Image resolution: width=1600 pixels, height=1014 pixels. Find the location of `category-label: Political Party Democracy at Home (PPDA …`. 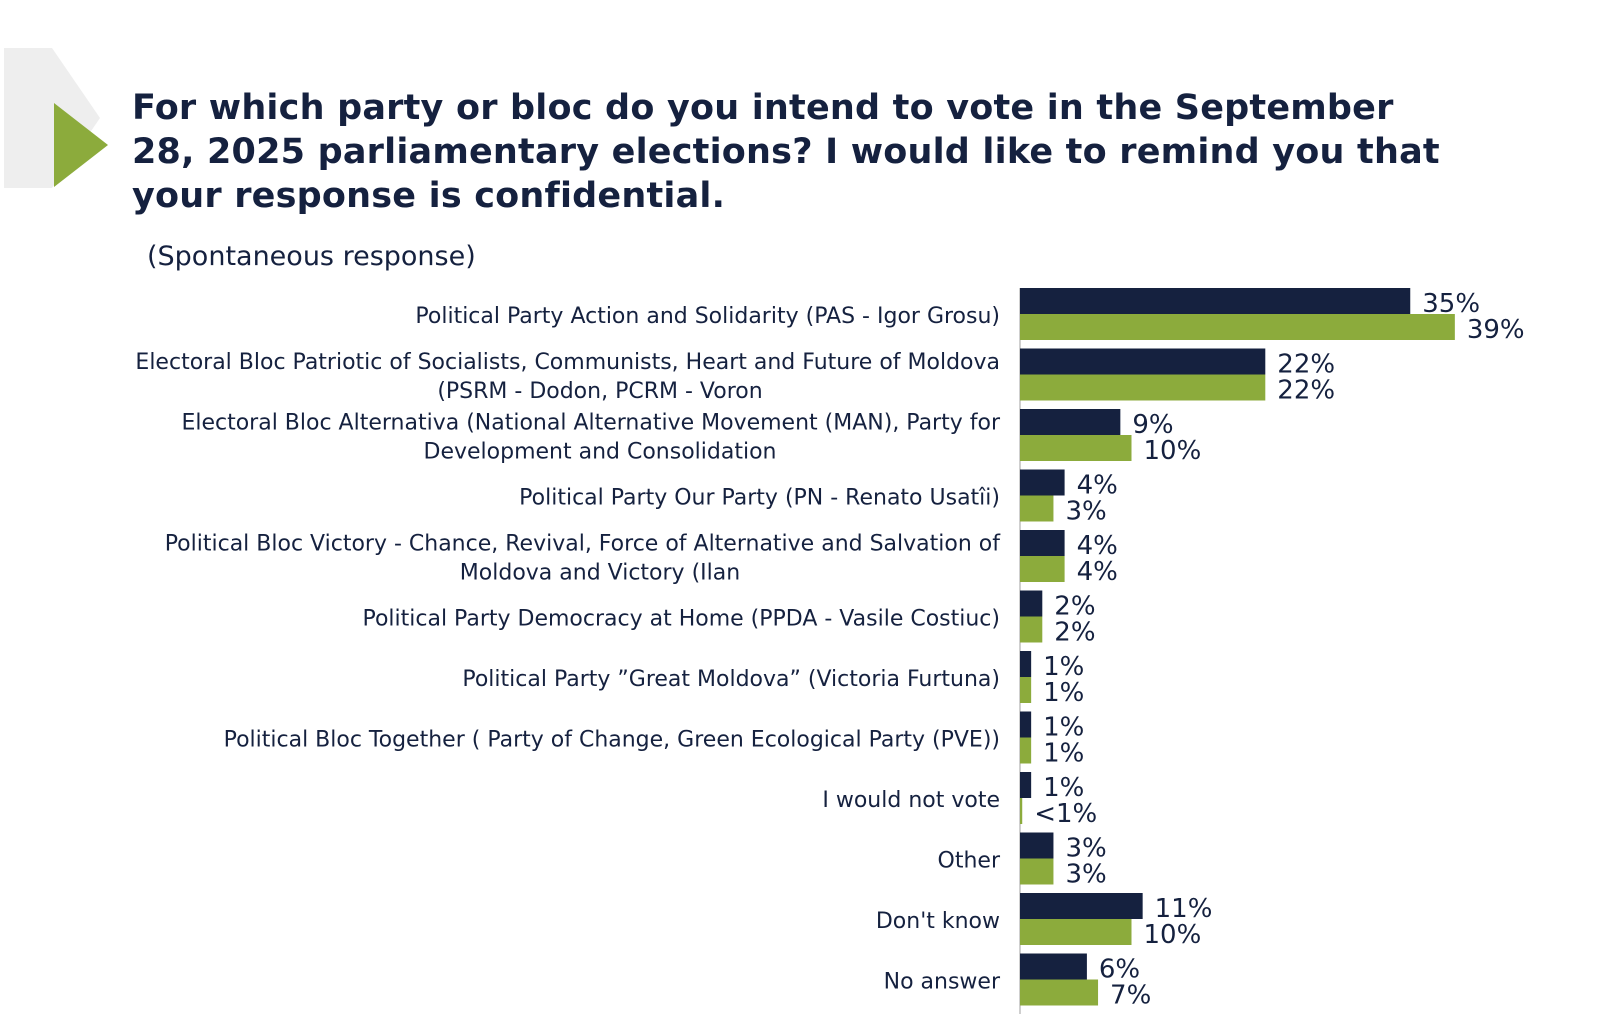

category-label: Political Party Democracy at Home (PPDA … is located at coordinates (681, 619).